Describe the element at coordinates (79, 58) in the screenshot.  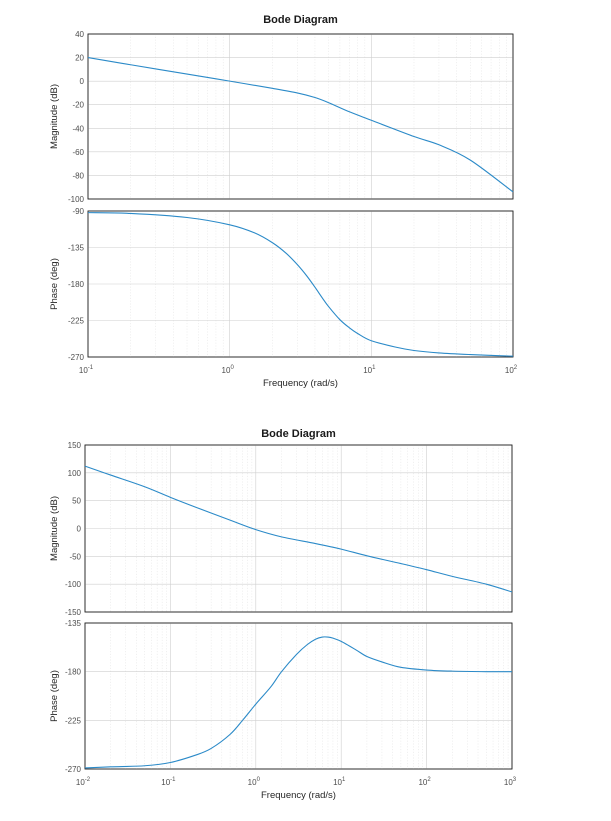
I see `y-tick-label: 20` at that location.